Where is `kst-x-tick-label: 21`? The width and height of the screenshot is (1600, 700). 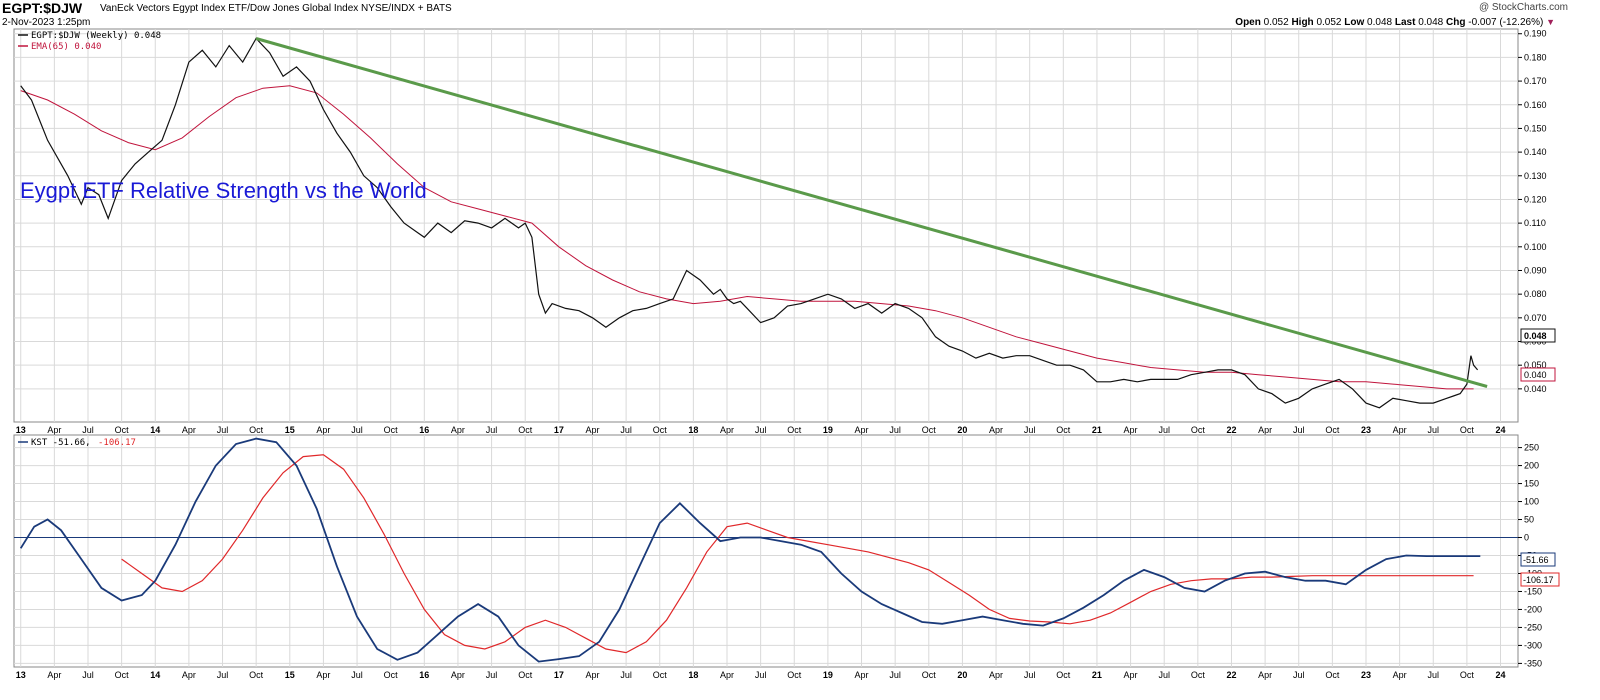
kst-x-tick-label: 21 is located at coordinates (1097, 675).